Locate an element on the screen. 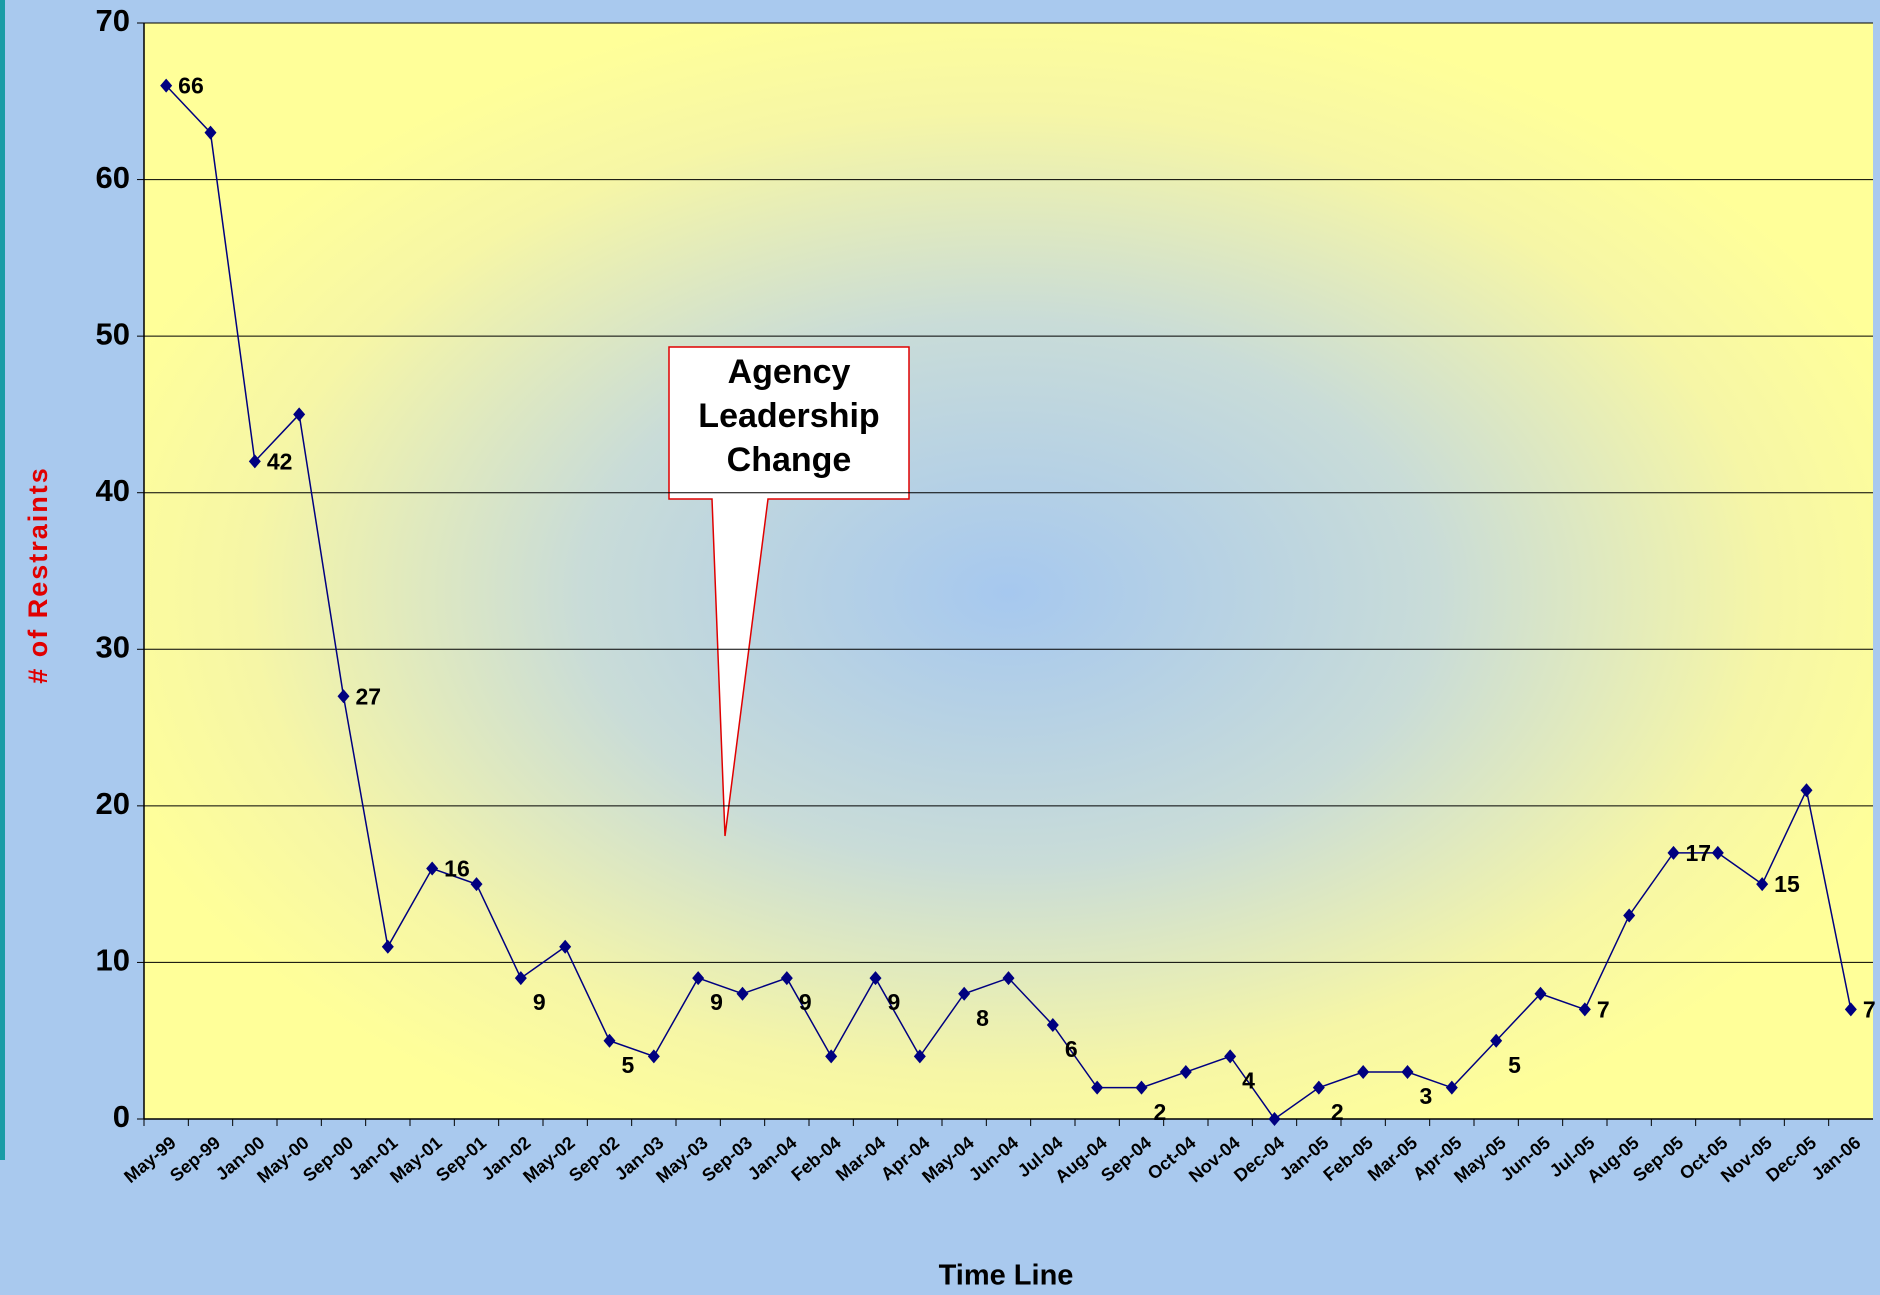 The height and width of the screenshot is (1295, 1880). x-tick-label: Sep-00 is located at coordinates (328, 1158).